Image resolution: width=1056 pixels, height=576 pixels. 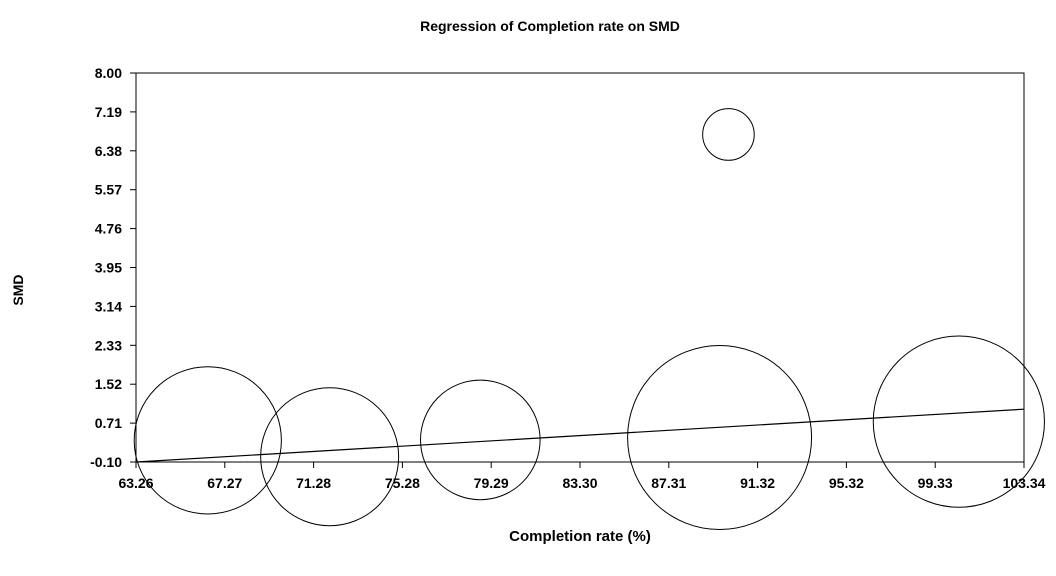 What do you see at coordinates (580, 536) in the screenshot?
I see `x-axis-title: Completion rate (%)` at bounding box center [580, 536].